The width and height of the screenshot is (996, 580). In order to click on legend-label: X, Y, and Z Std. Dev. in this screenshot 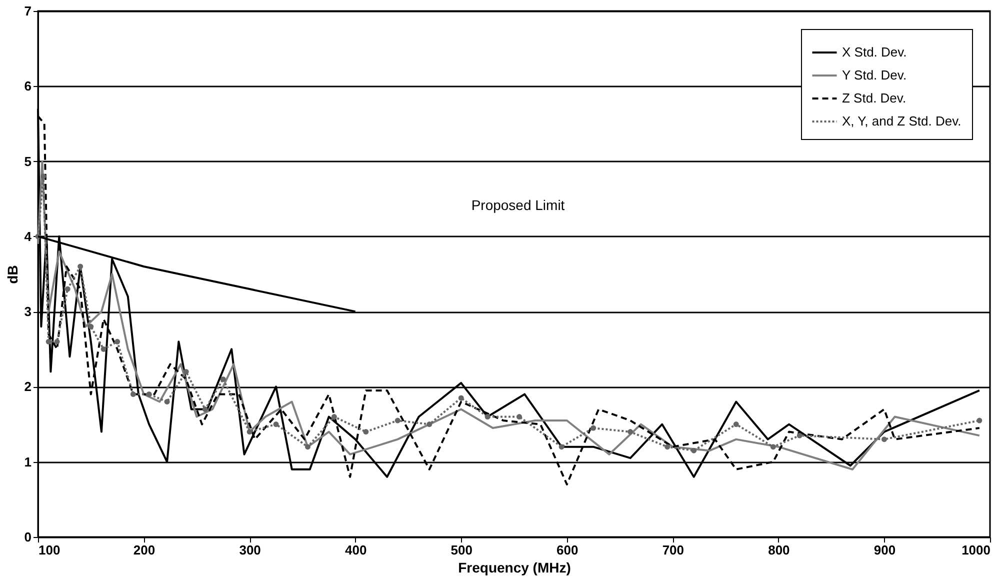, I will do `click(902, 121)`.